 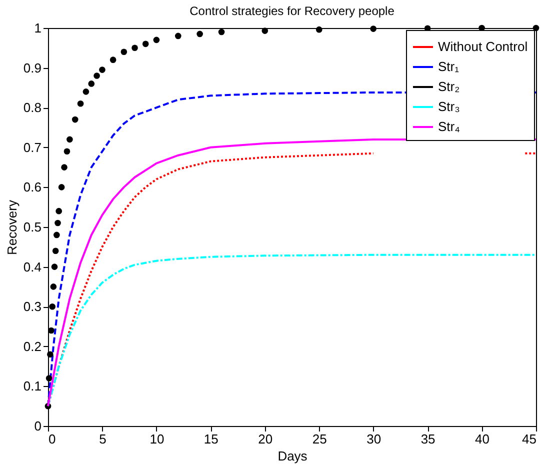 What do you see at coordinates (292, 11) in the screenshot?
I see `chart-title: Control strategies for Recovery people` at bounding box center [292, 11].